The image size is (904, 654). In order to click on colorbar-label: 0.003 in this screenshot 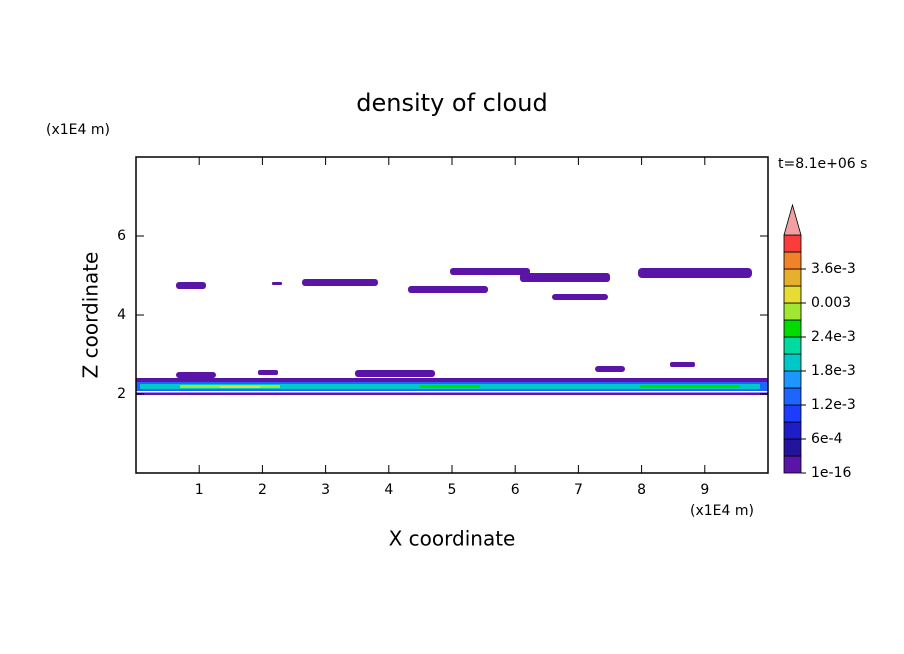, I will do `click(831, 303)`.